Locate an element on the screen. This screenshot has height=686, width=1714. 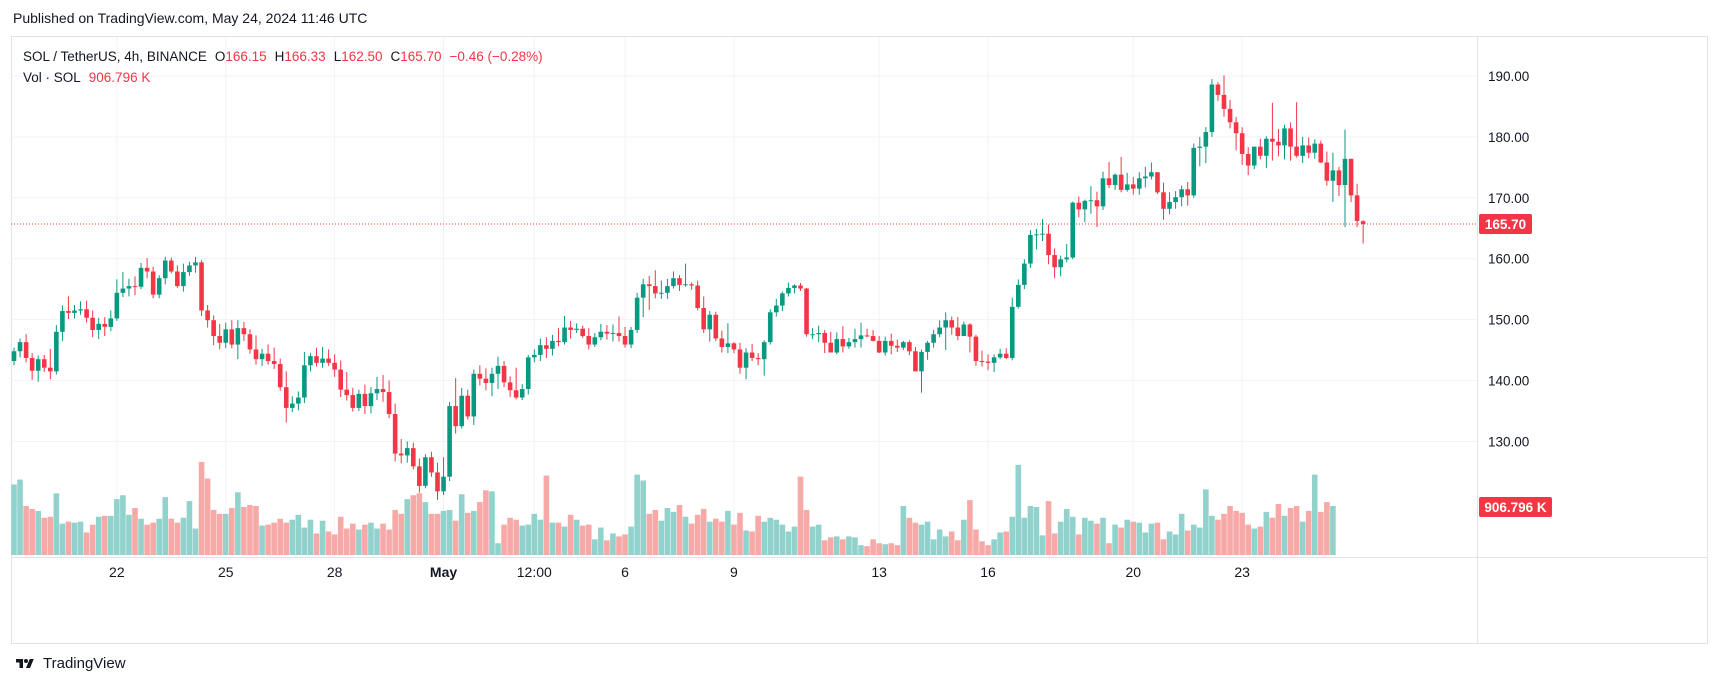
volume-label: Vol · SOL is located at coordinates (52, 77).